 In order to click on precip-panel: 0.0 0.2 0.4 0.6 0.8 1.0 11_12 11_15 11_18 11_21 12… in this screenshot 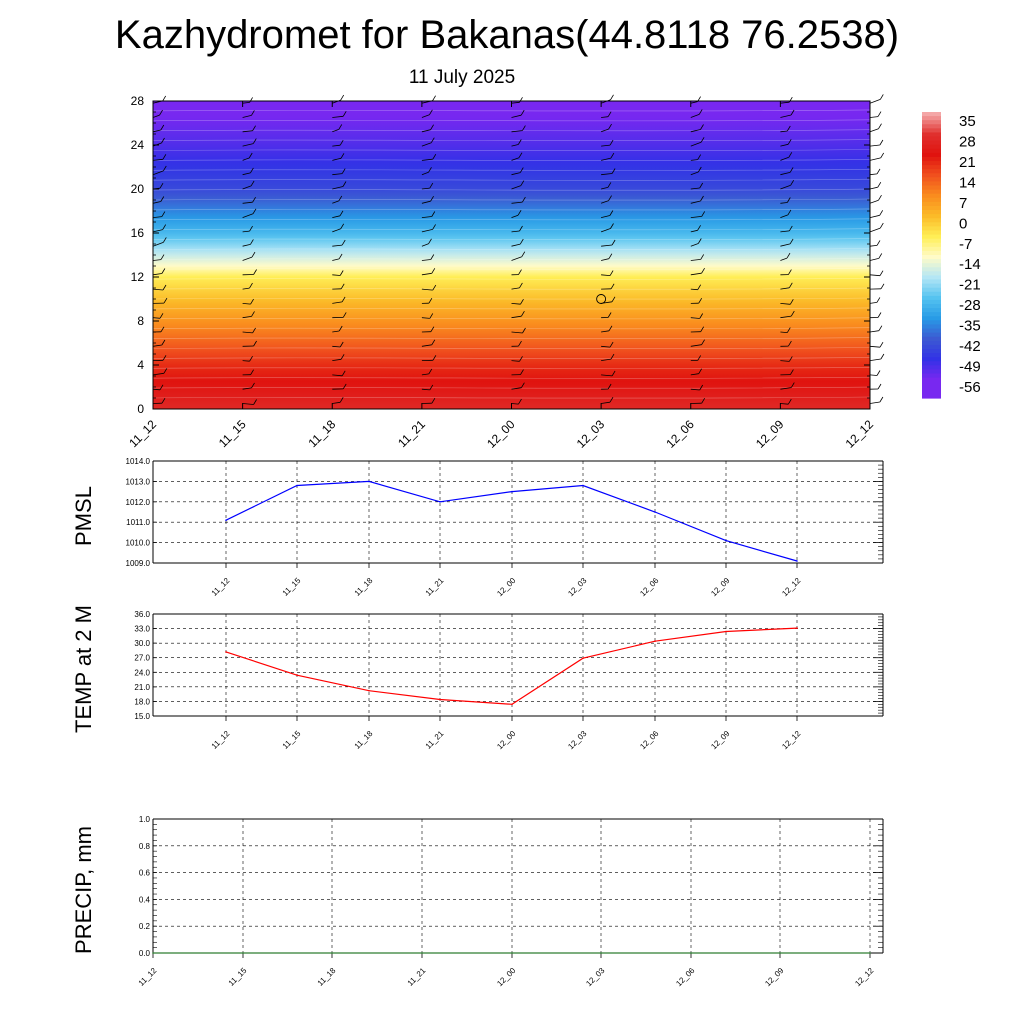, I will do `click(477, 901)`.